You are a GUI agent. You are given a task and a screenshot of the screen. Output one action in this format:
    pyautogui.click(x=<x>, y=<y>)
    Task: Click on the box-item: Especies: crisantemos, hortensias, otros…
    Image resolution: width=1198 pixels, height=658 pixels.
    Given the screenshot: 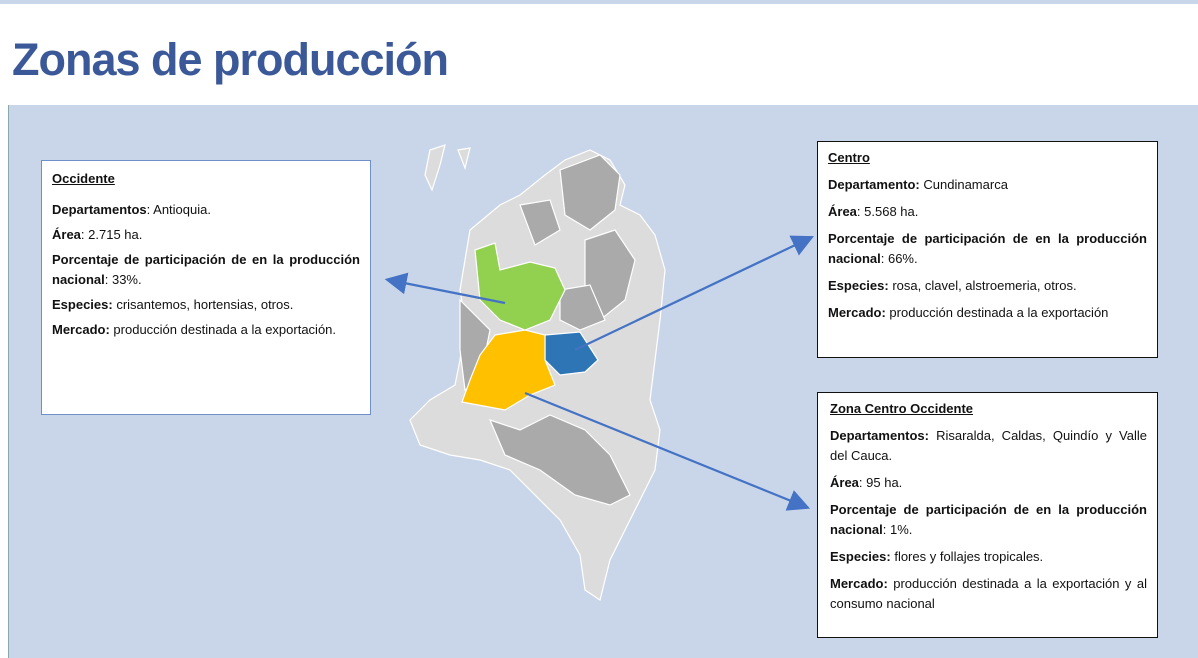 What is the action you would take?
    pyautogui.click(x=206, y=305)
    